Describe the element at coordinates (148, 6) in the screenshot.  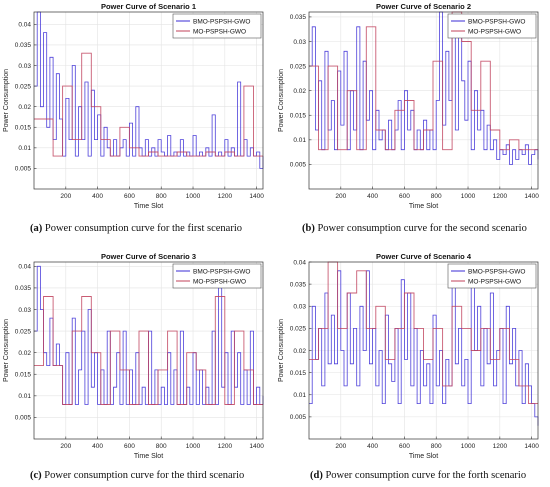
I see `chart-title: Power Curve of Scenario 1` at that location.